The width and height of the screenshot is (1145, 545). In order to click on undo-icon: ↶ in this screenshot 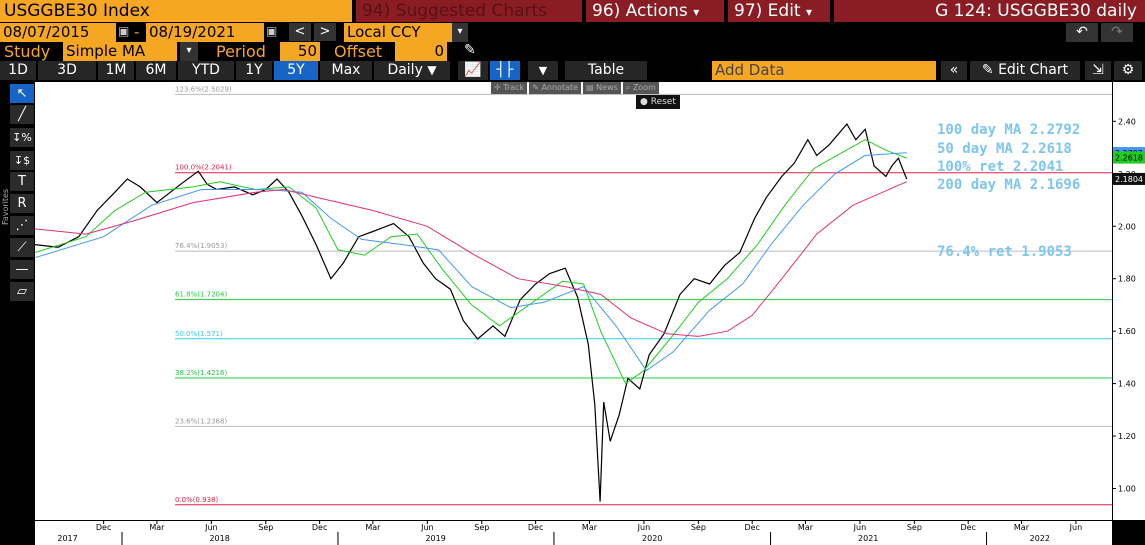, I will do `click(1082, 32)`.